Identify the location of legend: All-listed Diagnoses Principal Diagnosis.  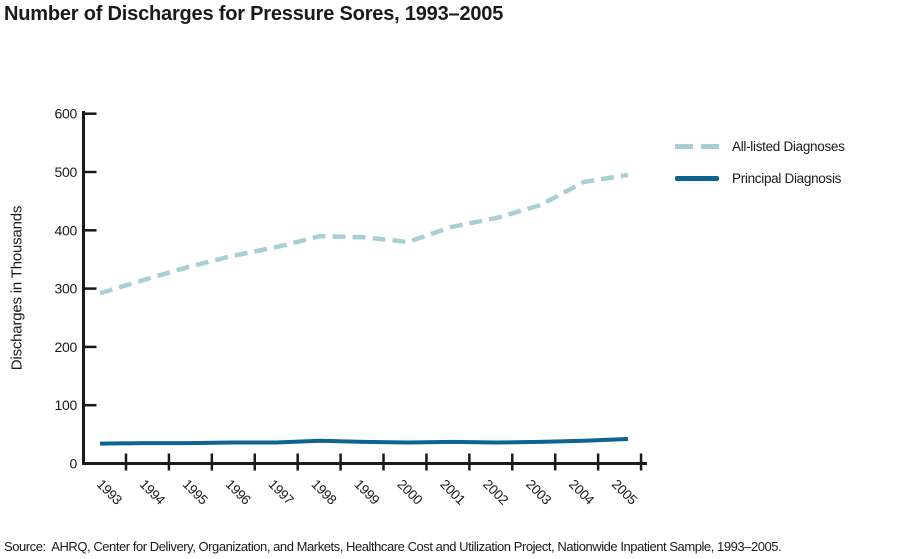
(760, 169).